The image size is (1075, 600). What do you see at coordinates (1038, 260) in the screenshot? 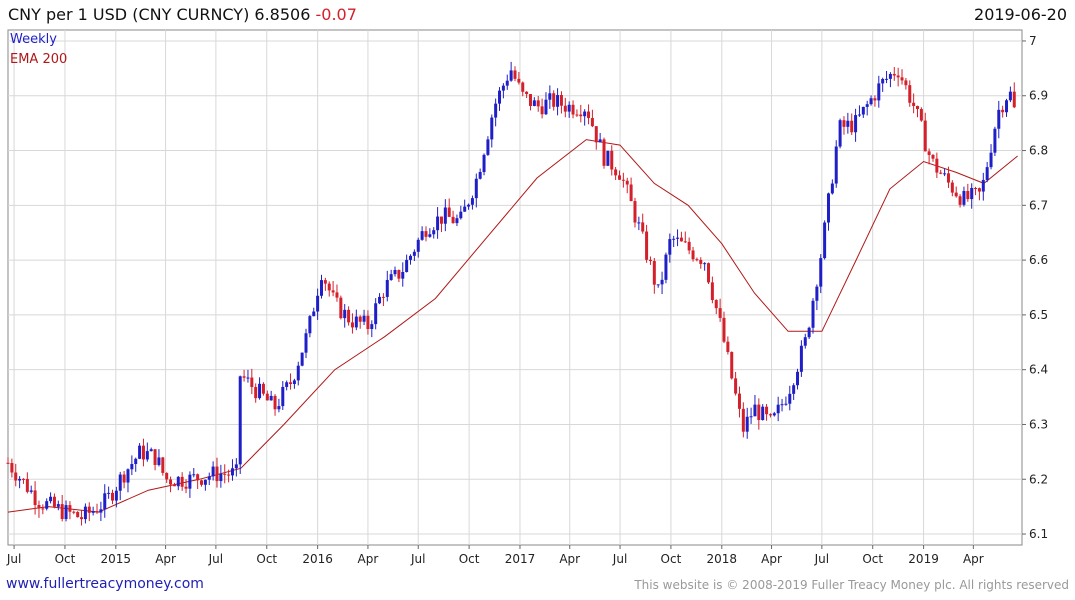
I see `y-tick-label: 6.6` at bounding box center [1038, 260].